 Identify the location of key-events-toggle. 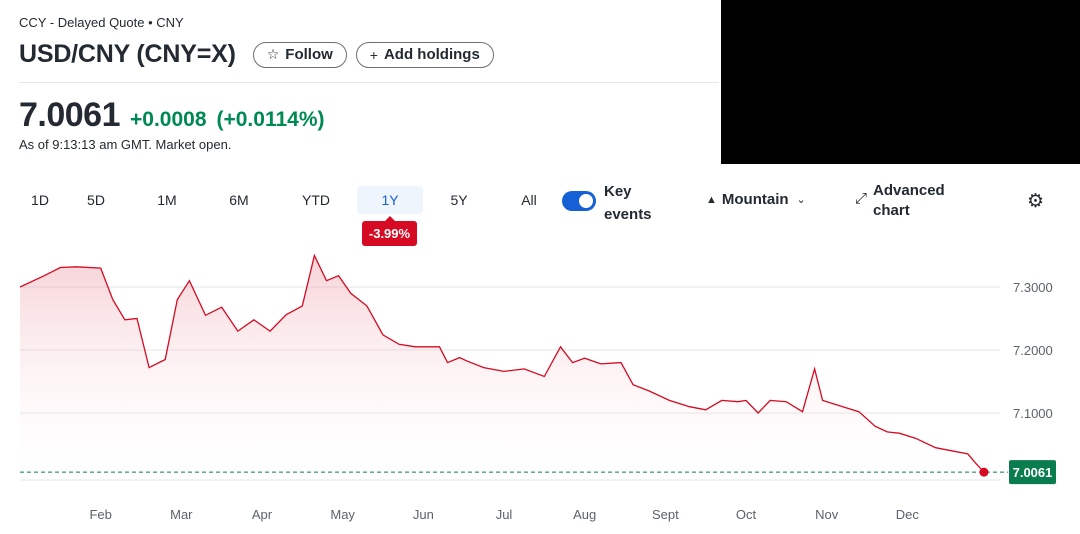
(579, 201).